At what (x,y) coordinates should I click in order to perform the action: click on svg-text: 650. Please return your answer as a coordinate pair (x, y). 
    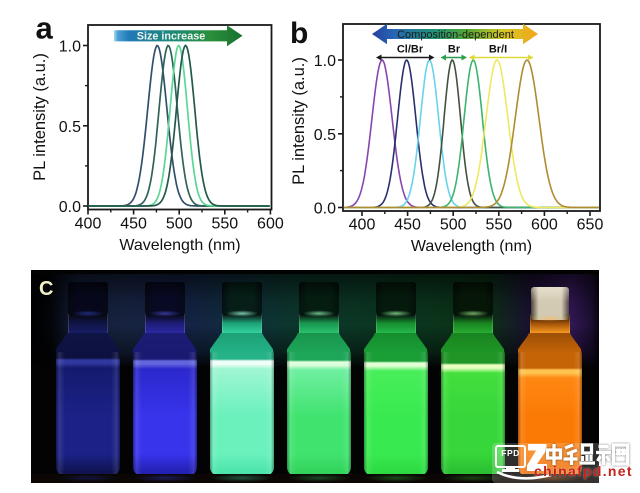
    Looking at the image, I should click on (590, 225).